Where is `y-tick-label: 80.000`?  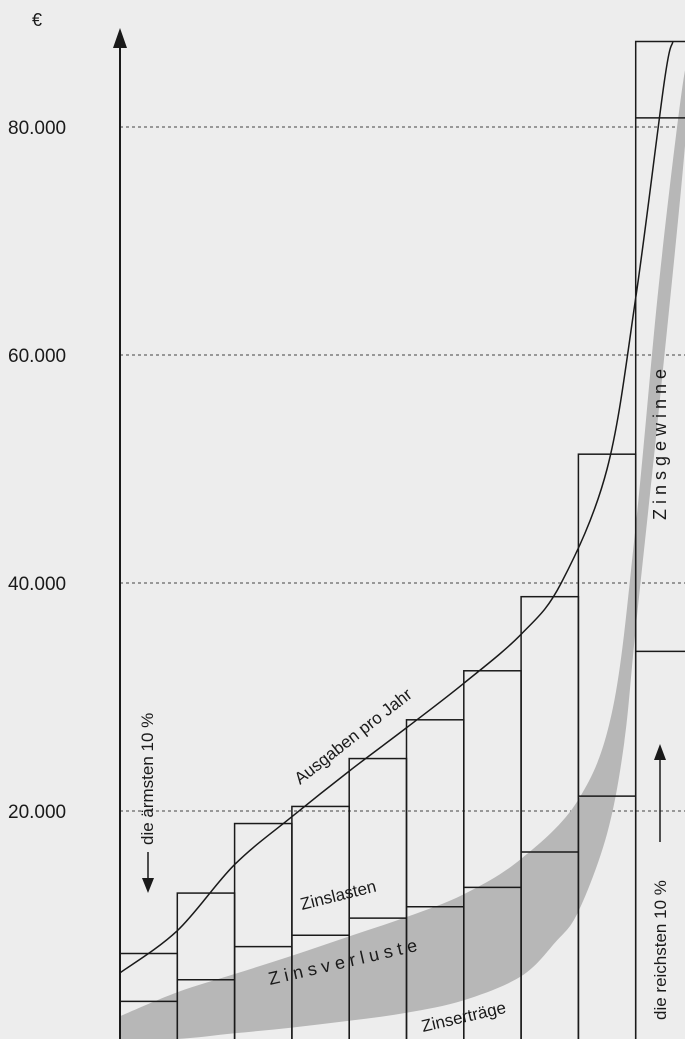 y-tick-label: 80.000 is located at coordinates (37, 128).